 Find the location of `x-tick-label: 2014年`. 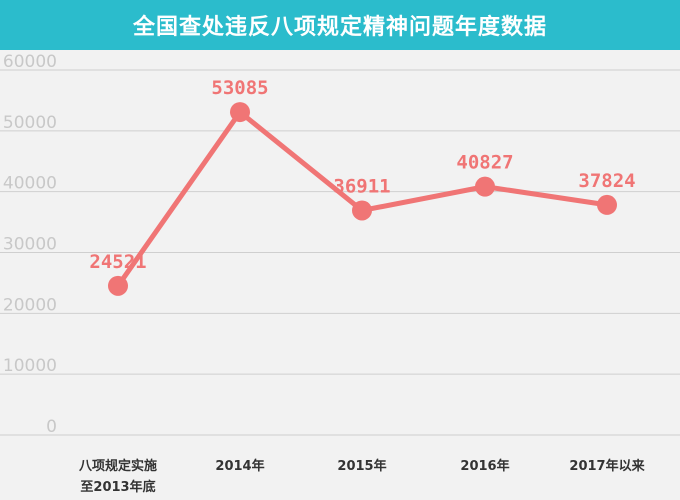

x-tick-label: 2014年 is located at coordinates (239, 466).